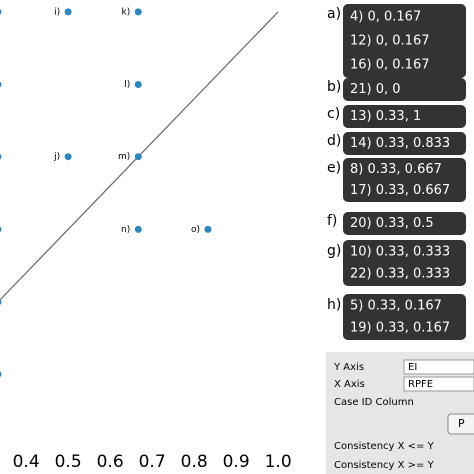 The image size is (474, 474). Describe the element at coordinates (396, 306) in the screenshot. I see `group-item: 5) 0.33, 0.167` at that location.